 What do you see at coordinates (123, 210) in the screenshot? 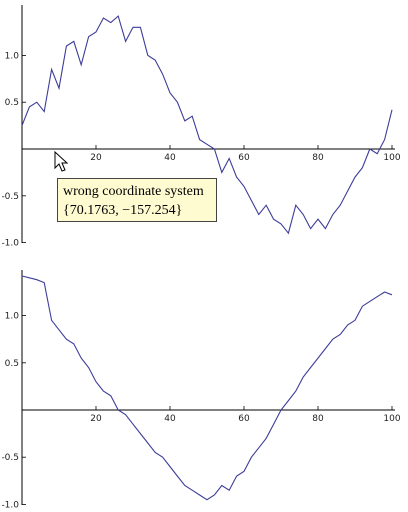
I see `tooltip-coordinates: {70.1763, −157.254}` at bounding box center [123, 210].